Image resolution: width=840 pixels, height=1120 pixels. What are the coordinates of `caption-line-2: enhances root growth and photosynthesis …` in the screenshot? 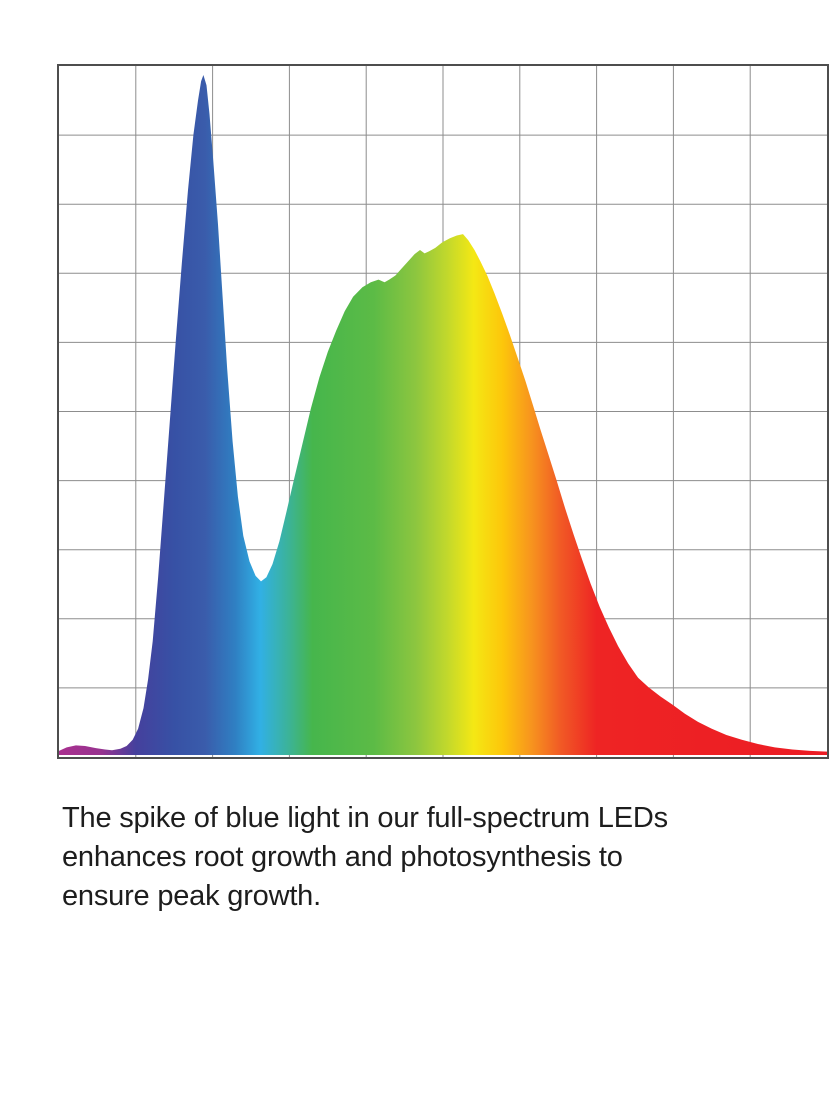 It's located at (342, 857).